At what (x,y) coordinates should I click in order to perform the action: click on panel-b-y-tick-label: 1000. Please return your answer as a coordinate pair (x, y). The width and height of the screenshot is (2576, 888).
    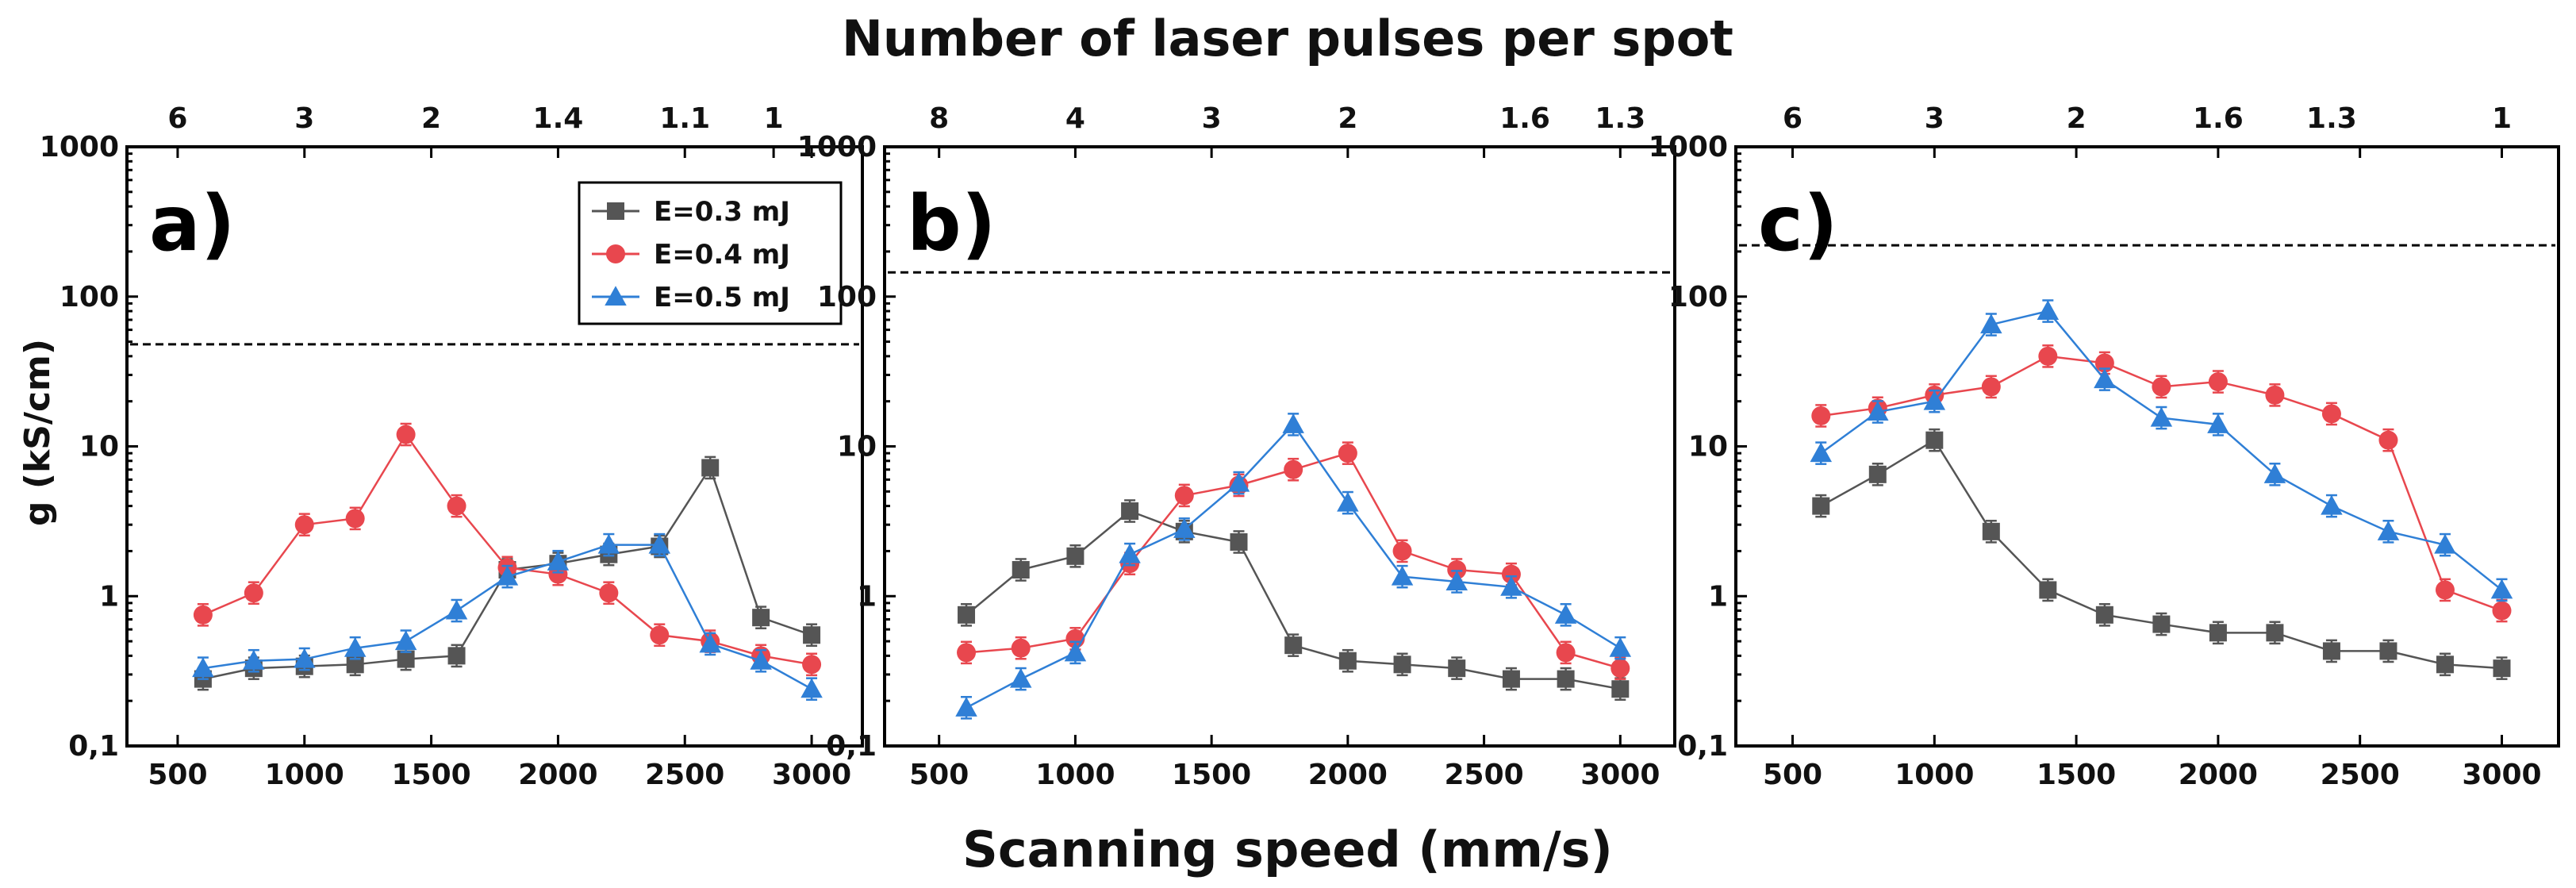
    Looking at the image, I should click on (837, 147).